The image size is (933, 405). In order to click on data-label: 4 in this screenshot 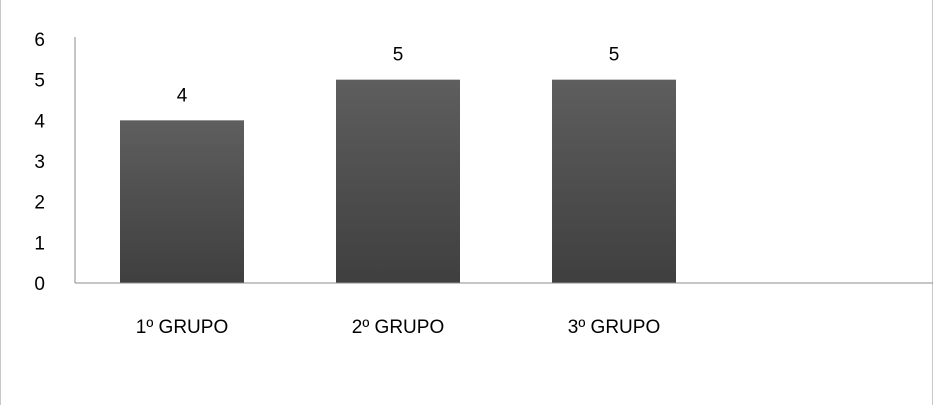, I will do `click(182, 95)`.